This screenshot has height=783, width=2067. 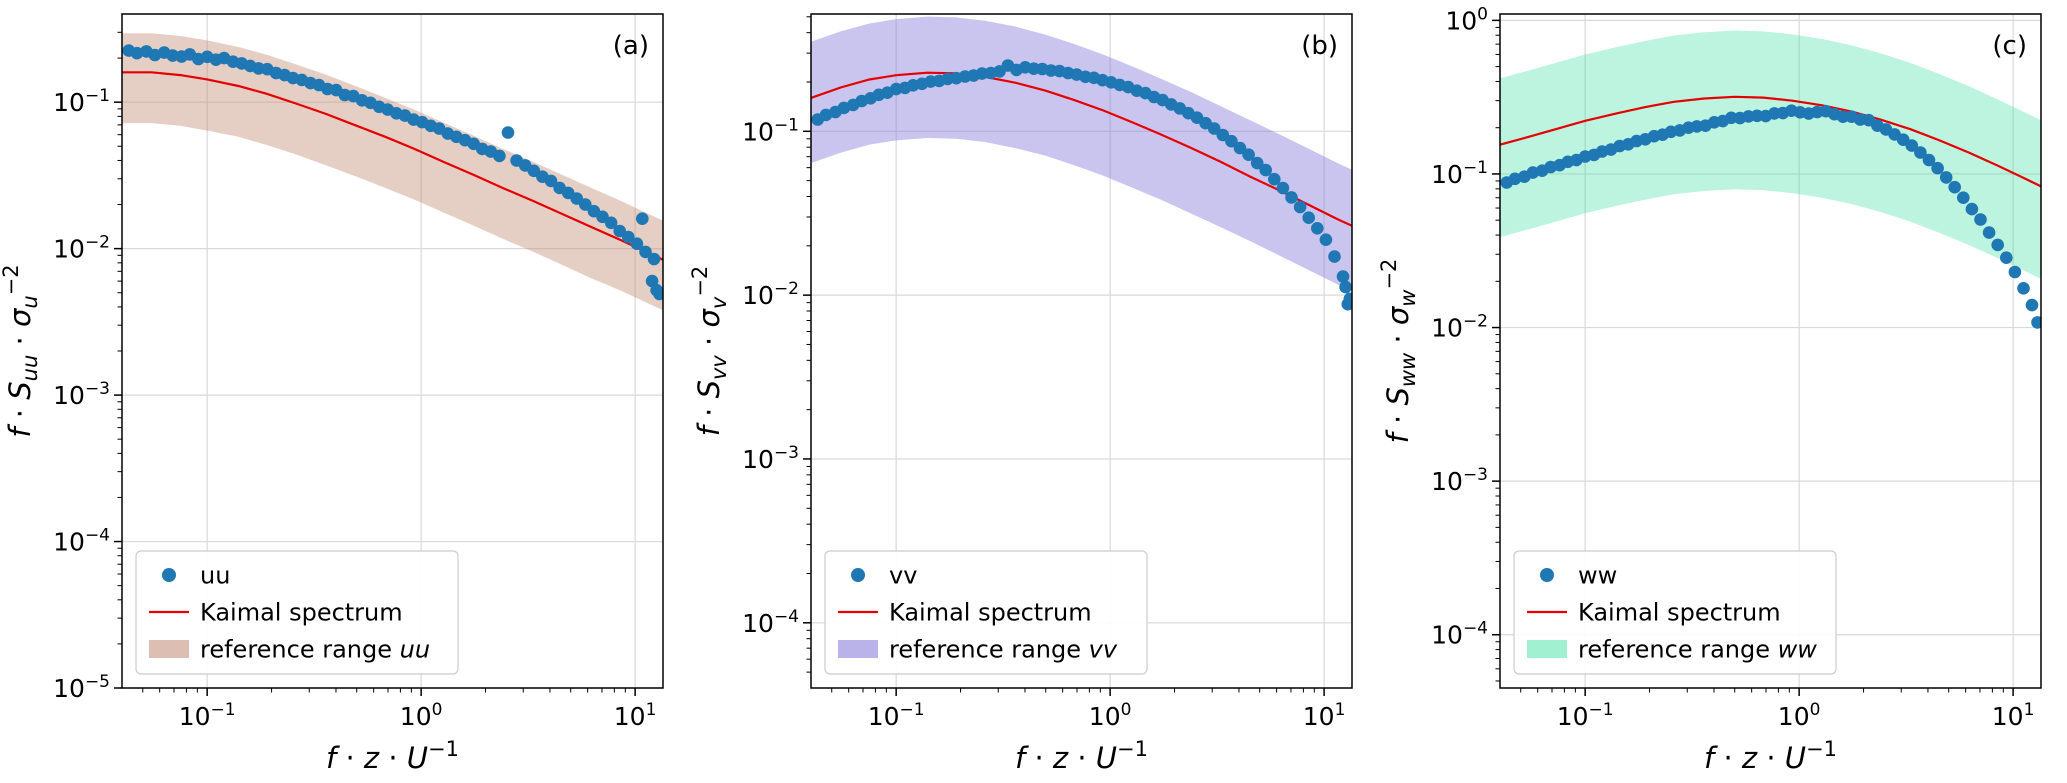 I want to click on y-axis-label: f · Sww · σw−2, so click(x=1399, y=351).